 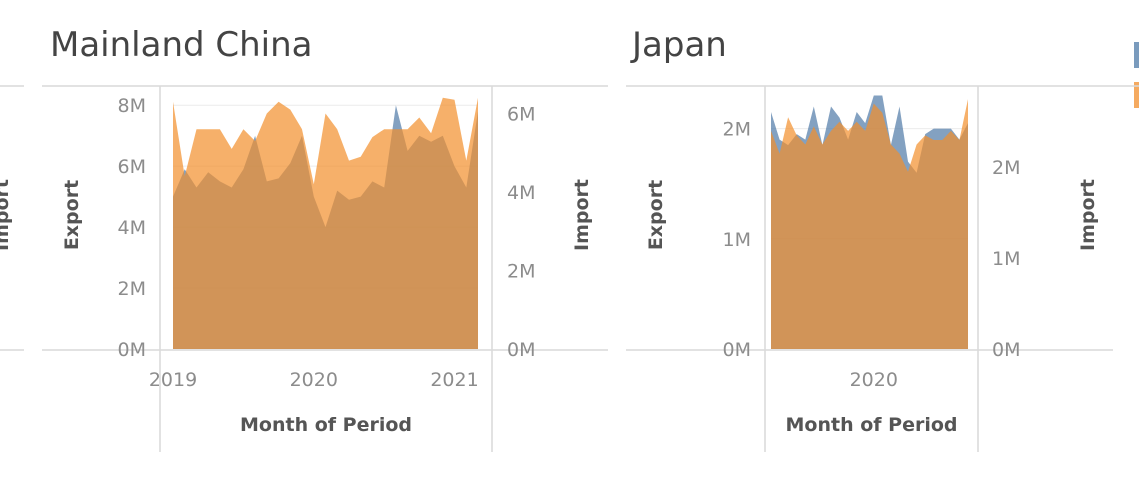 What do you see at coordinates (132, 106) in the screenshot?
I see `y-tick-label: 8M` at bounding box center [132, 106].